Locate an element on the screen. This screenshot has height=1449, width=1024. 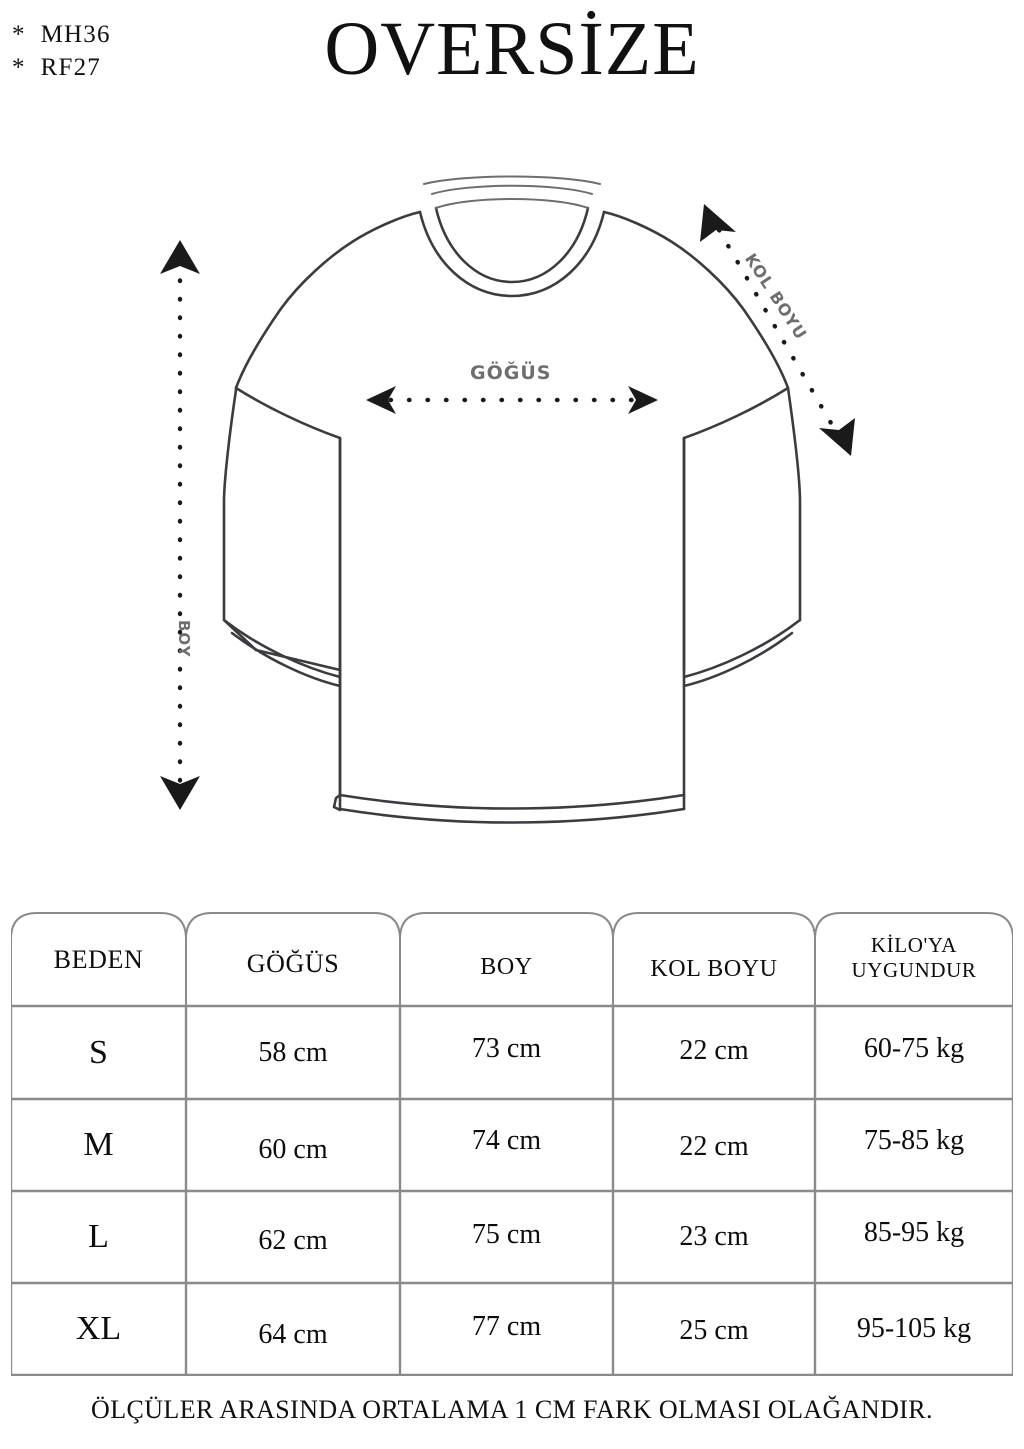
table-row: 74 cm is located at coordinates (506, 1140).